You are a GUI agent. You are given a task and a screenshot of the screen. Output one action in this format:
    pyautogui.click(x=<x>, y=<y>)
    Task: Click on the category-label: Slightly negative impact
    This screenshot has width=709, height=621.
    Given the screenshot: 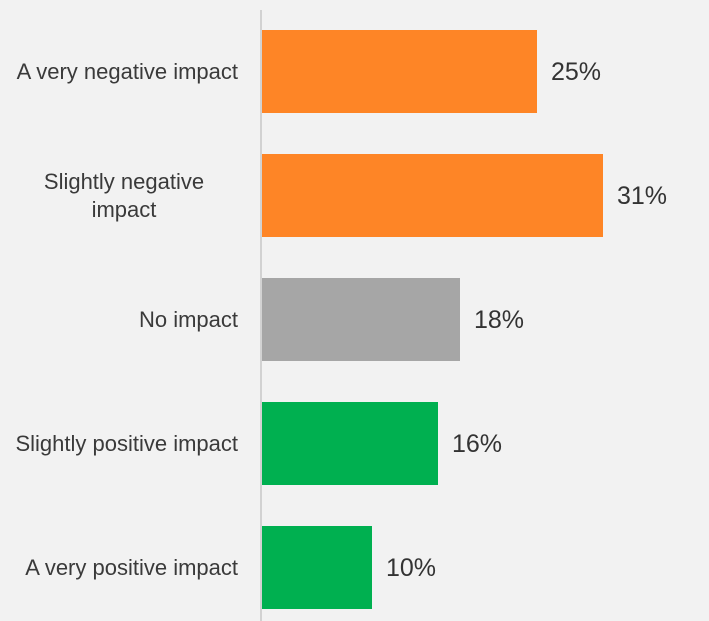 What is the action you would take?
    pyautogui.click(x=124, y=195)
    